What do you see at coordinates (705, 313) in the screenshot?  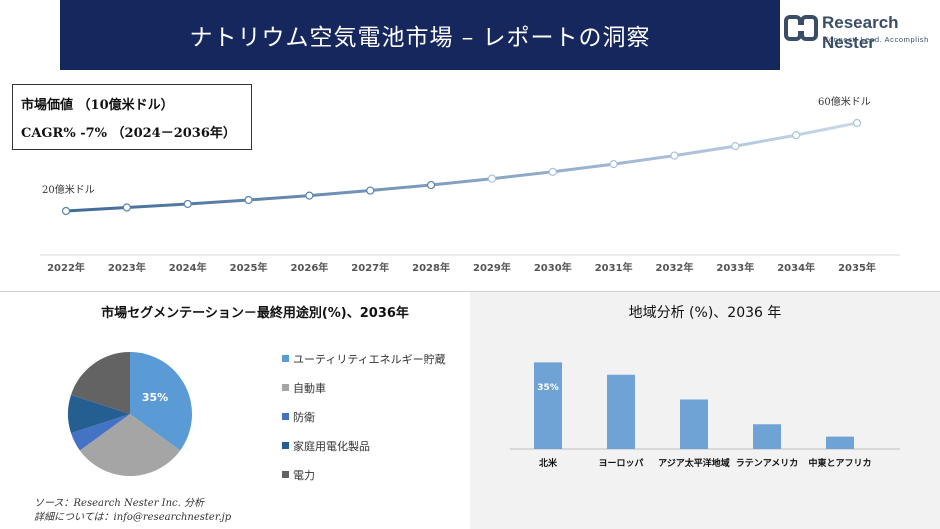 I see `bar-chart-title: 地域分析 (%)、2036 年` at bounding box center [705, 313].